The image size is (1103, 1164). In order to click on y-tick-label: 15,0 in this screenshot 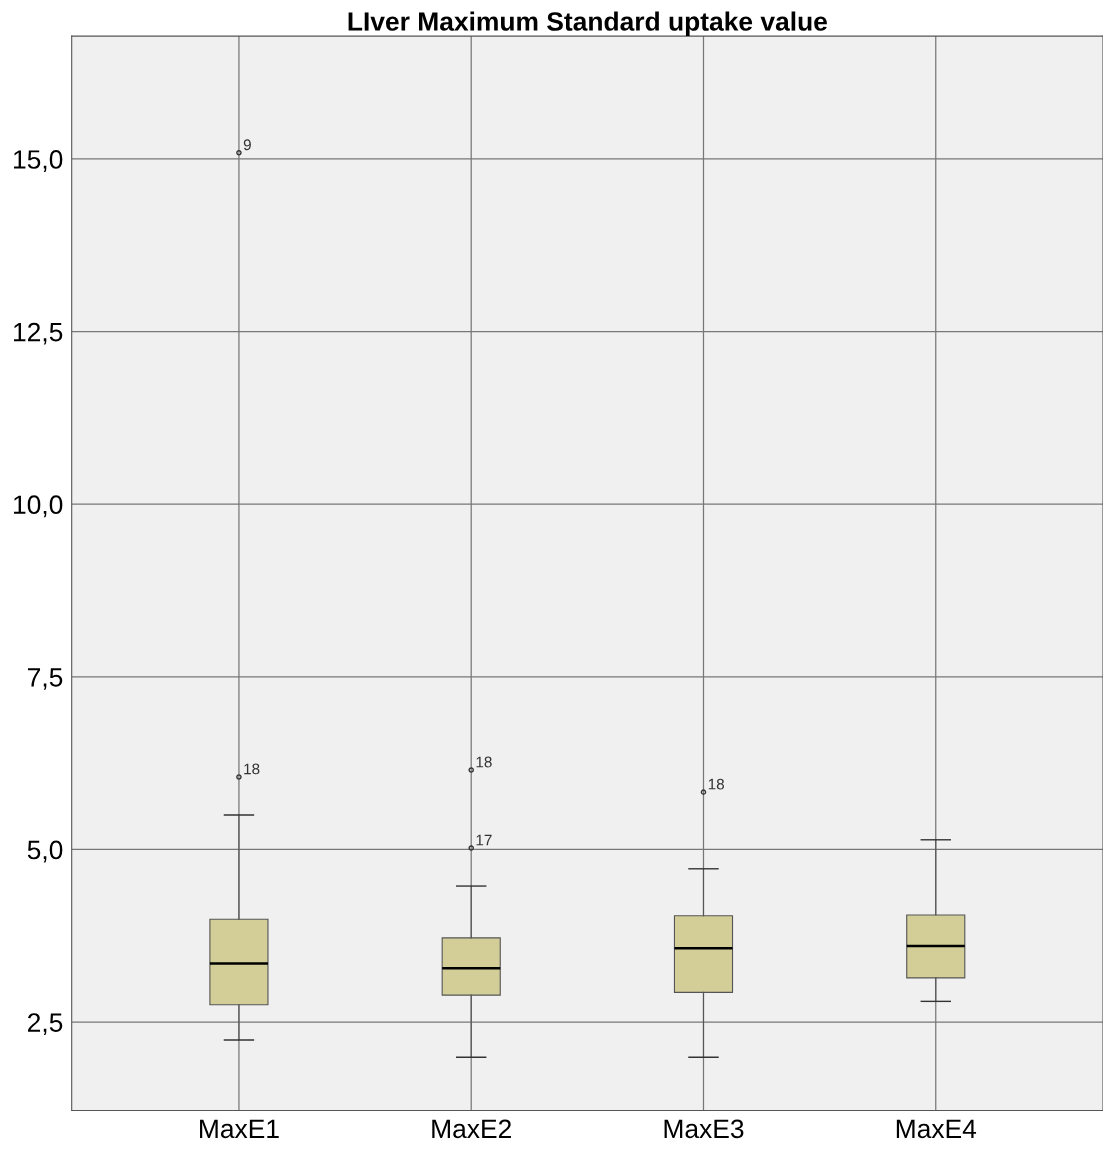, I will do `click(38, 161)`.